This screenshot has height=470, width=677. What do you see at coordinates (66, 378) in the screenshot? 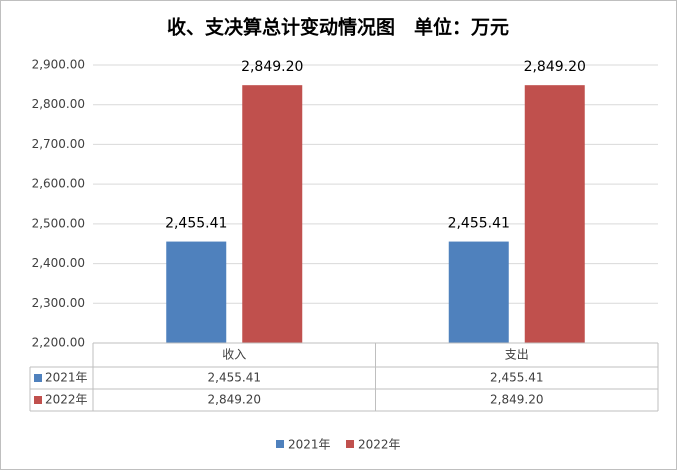
I see `table-series-name: 2021年` at bounding box center [66, 378].